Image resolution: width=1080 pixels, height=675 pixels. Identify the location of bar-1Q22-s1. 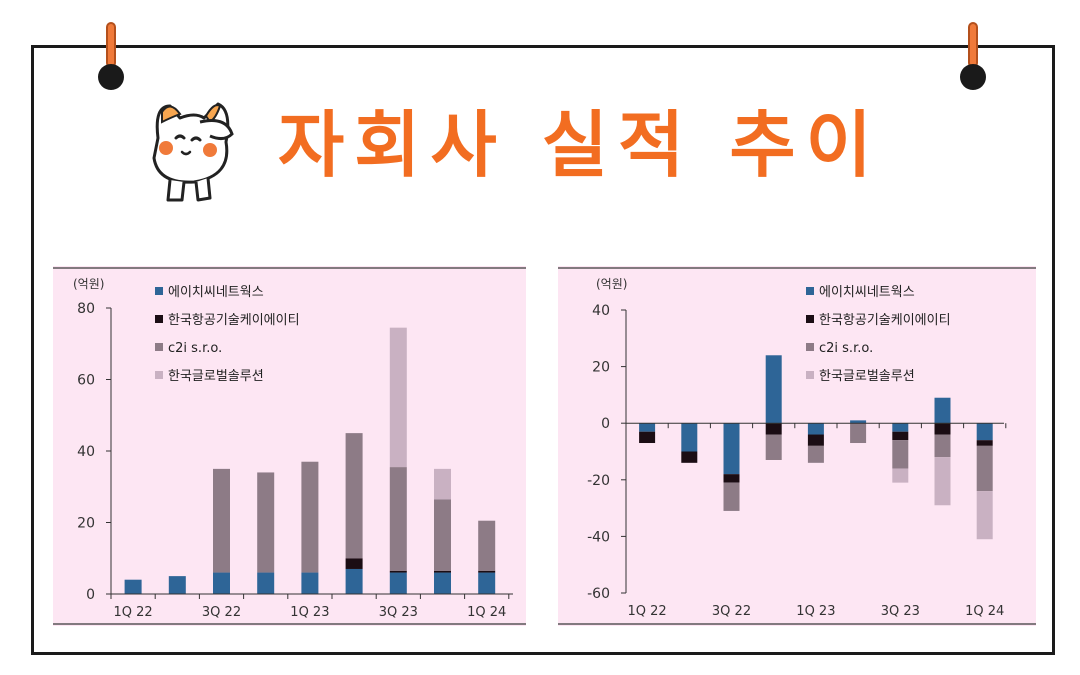
(647, 437).